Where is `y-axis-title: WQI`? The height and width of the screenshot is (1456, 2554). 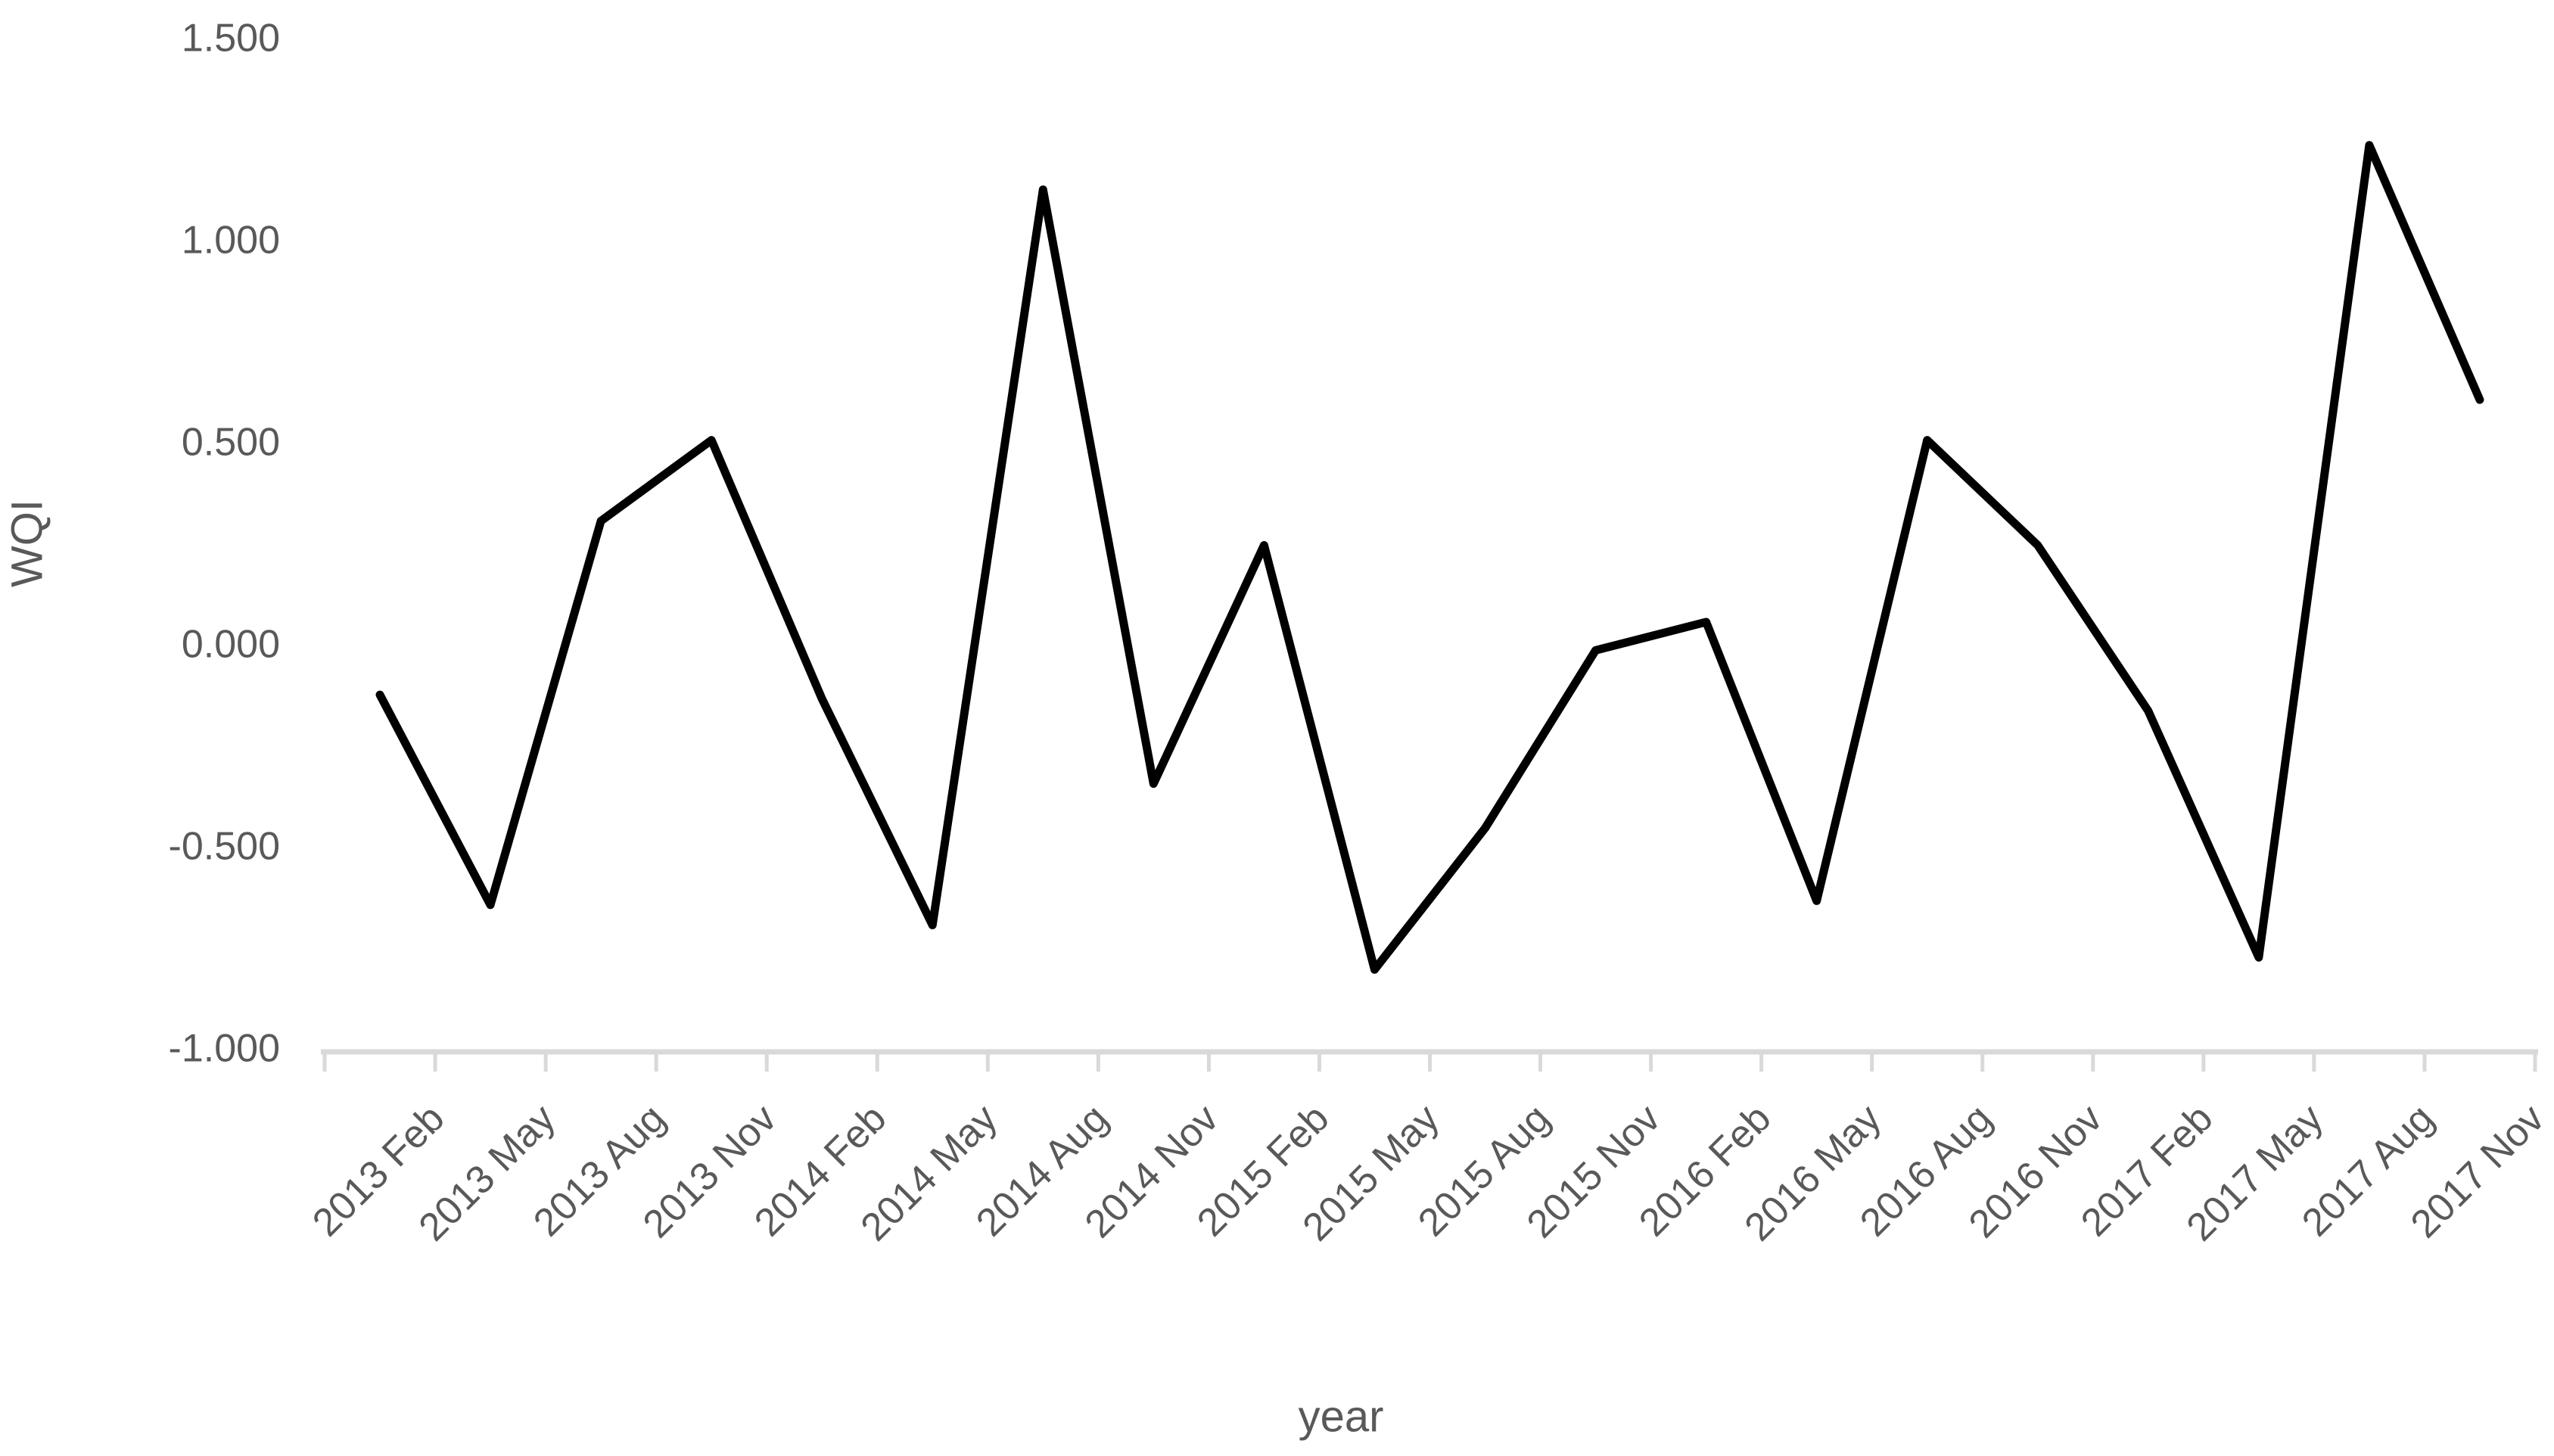 y-axis-title: WQI is located at coordinates (27, 543).